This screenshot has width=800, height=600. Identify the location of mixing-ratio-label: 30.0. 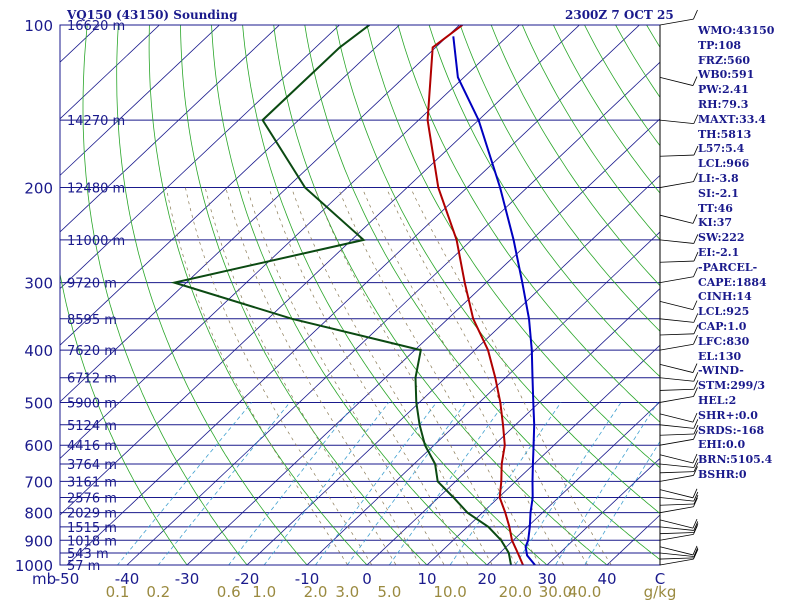
(555, 591).